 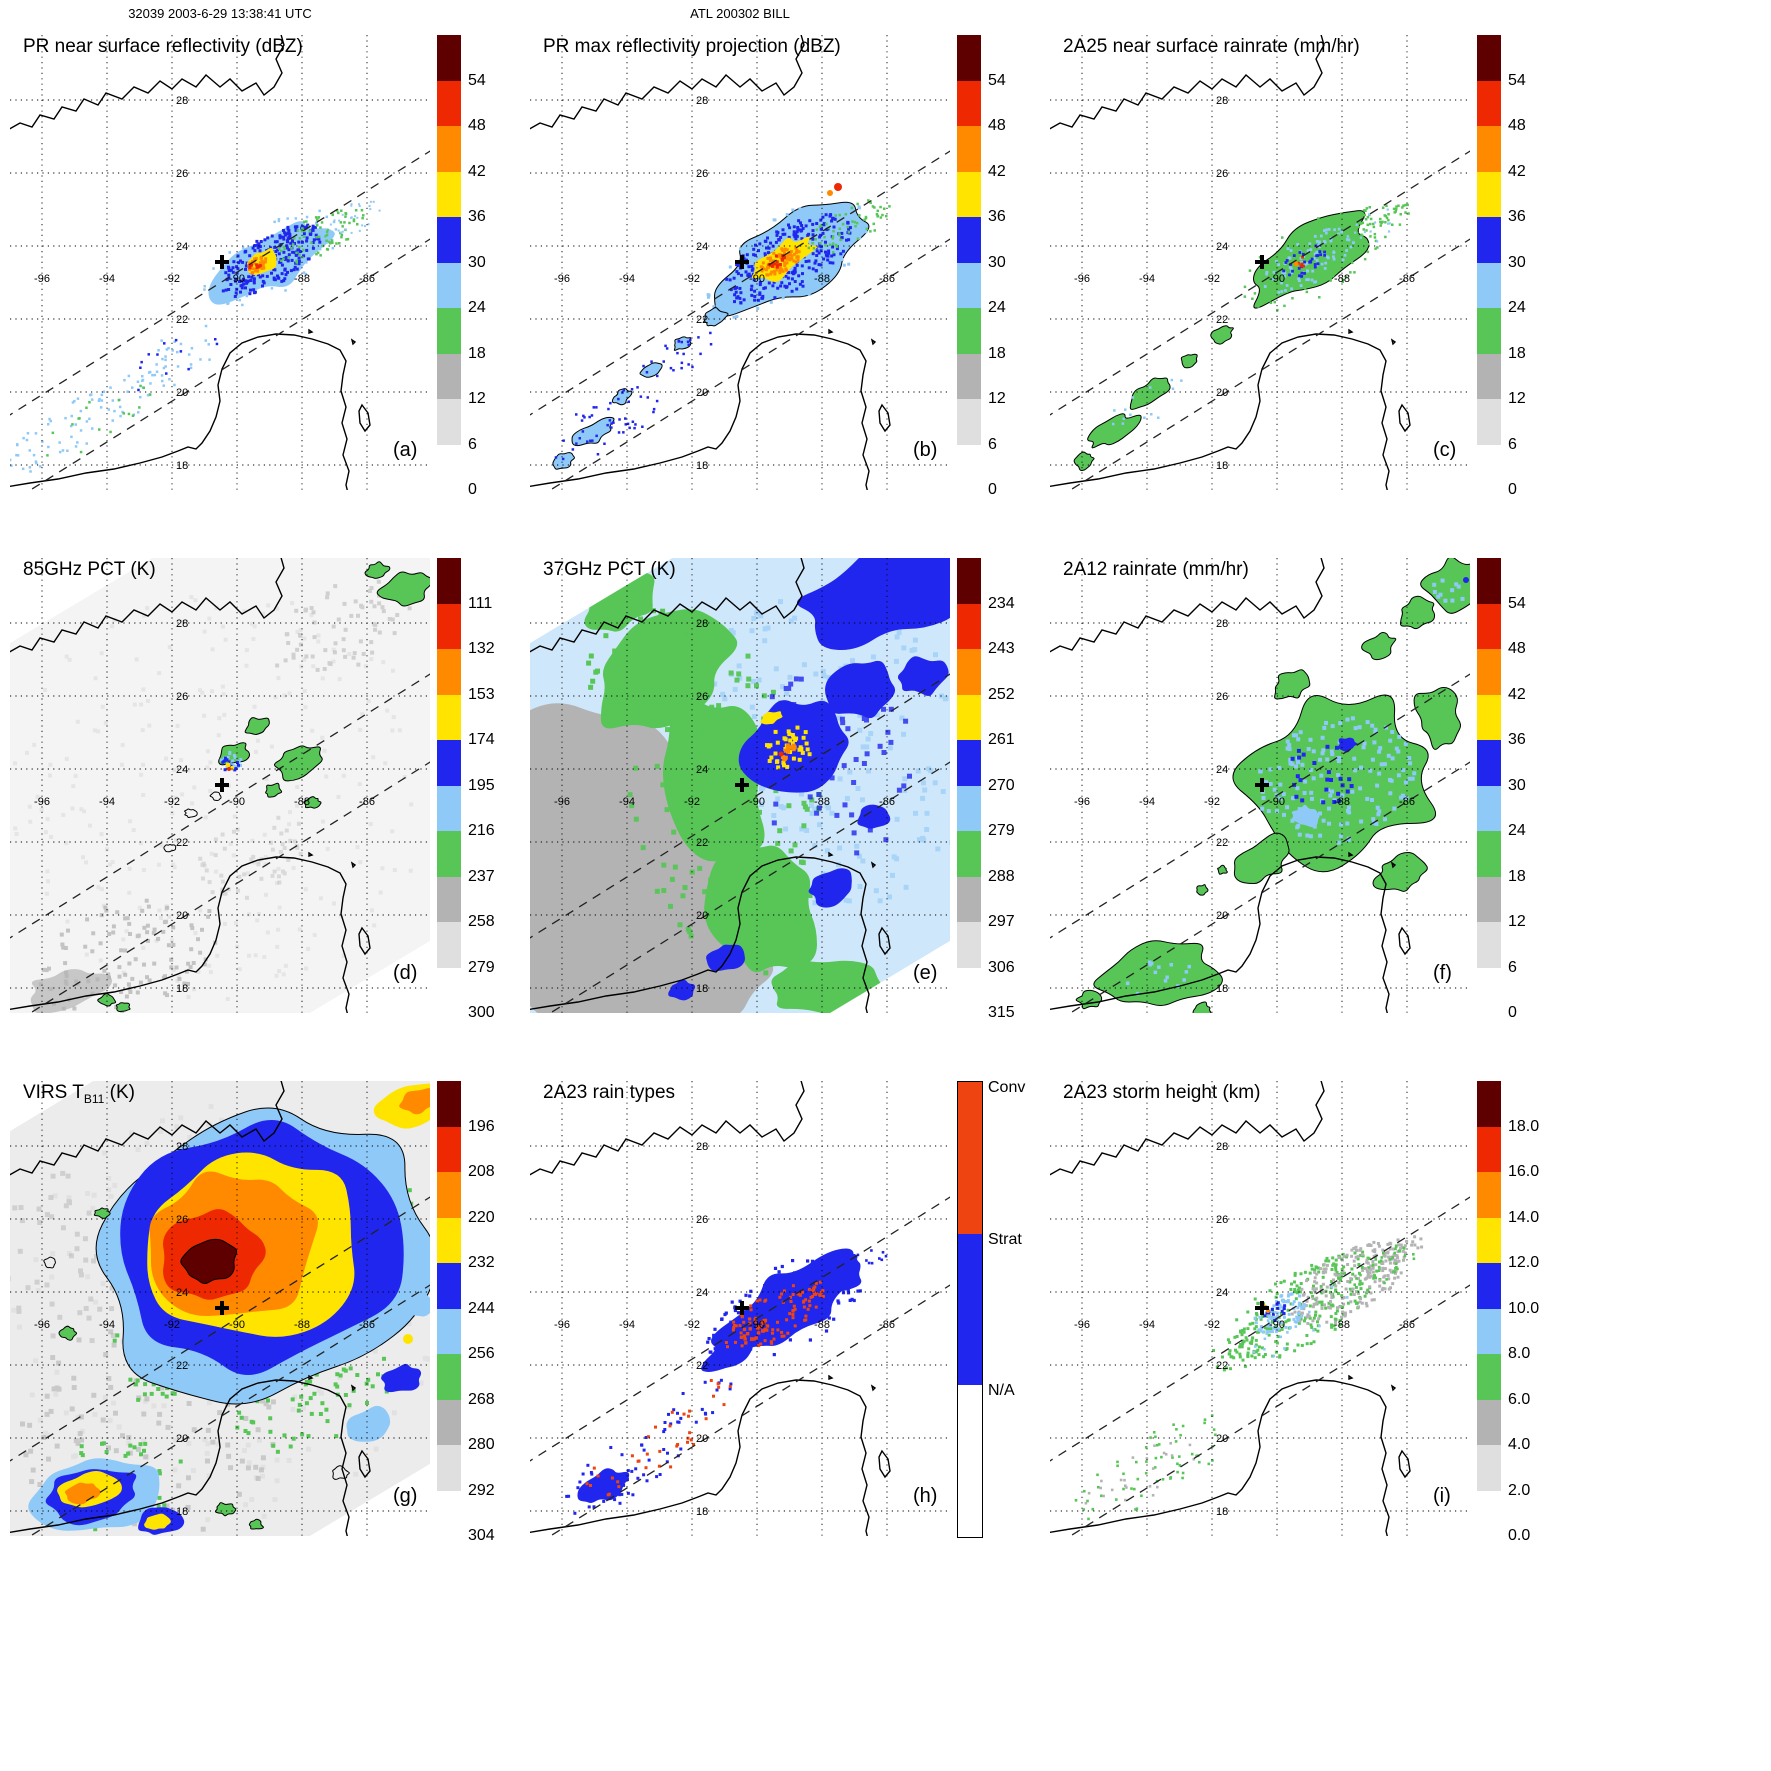 I want to click on colorbar-tick: 261, so click(x=1001, y=739).